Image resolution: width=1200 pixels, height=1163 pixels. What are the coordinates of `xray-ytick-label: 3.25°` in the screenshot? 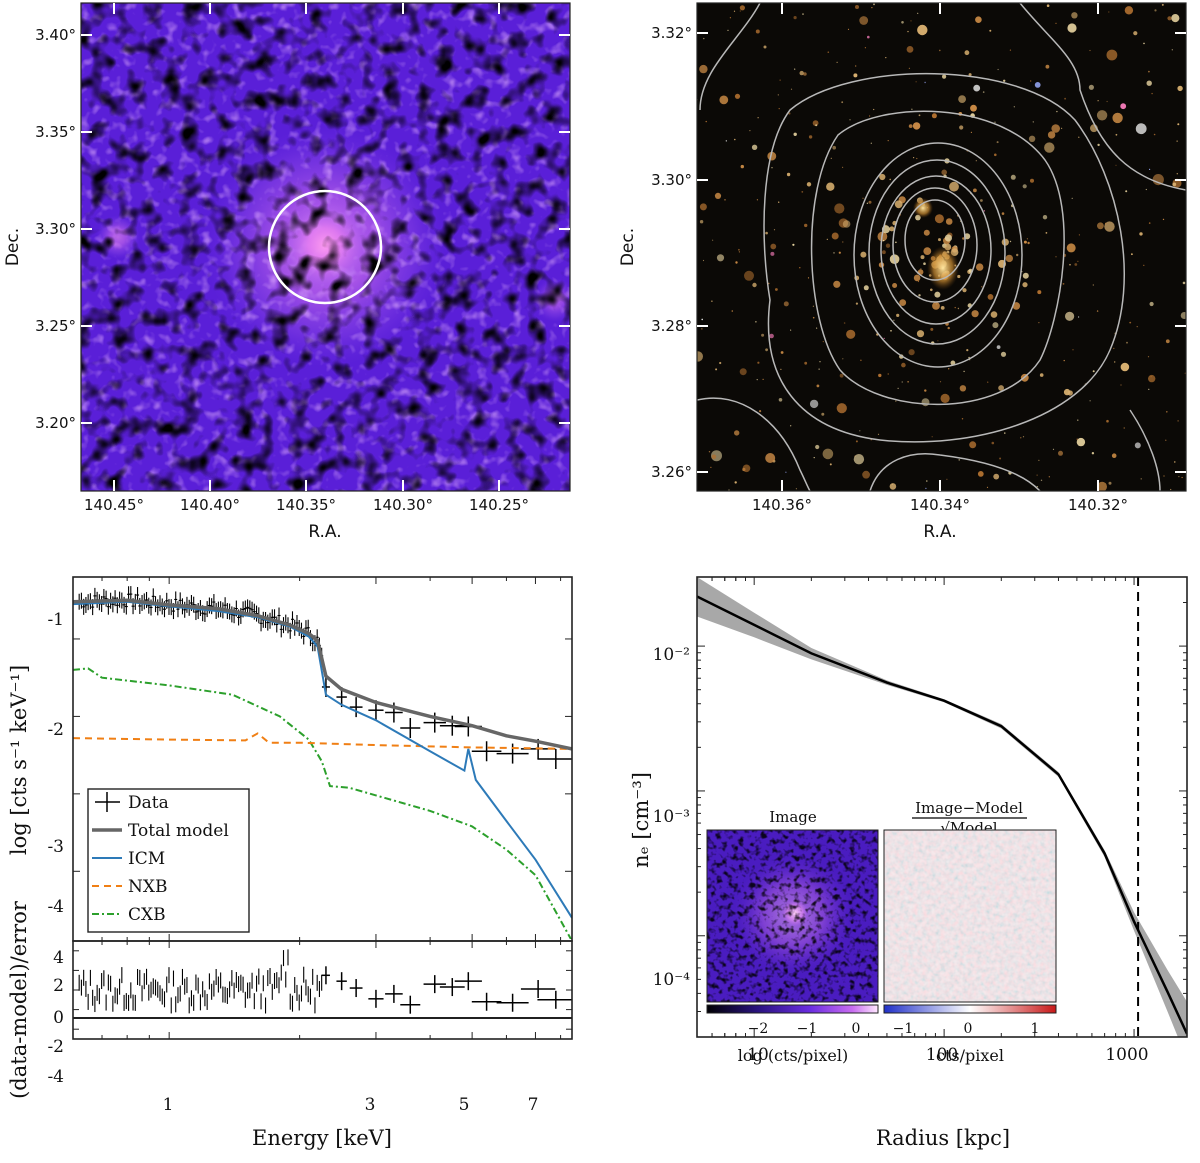 It's located at (55, 326).